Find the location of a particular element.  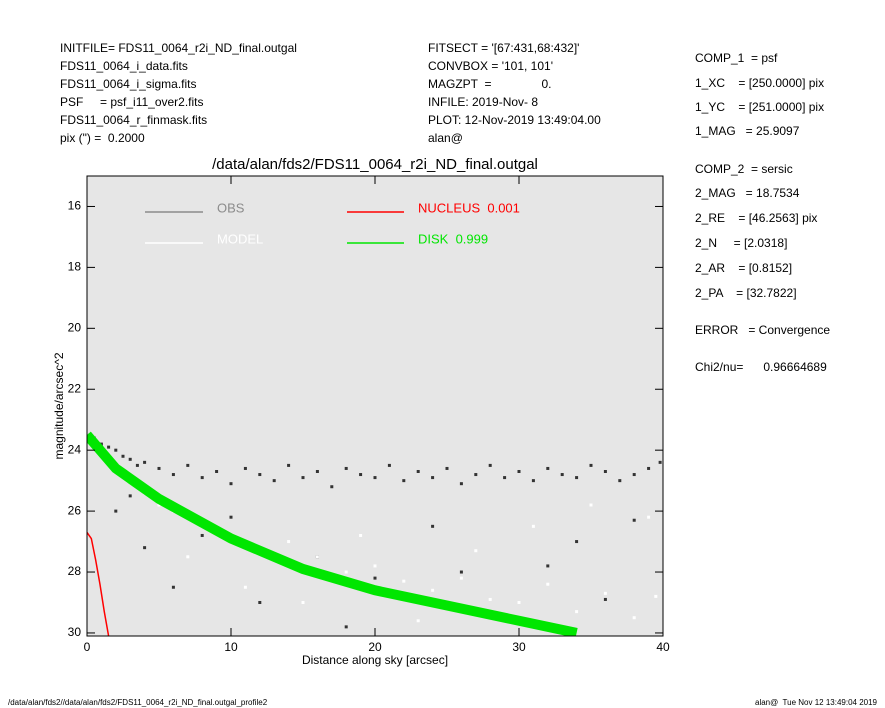

header-line: PSF = psf_i11_over2.fits is located at coordinates (132, 102).